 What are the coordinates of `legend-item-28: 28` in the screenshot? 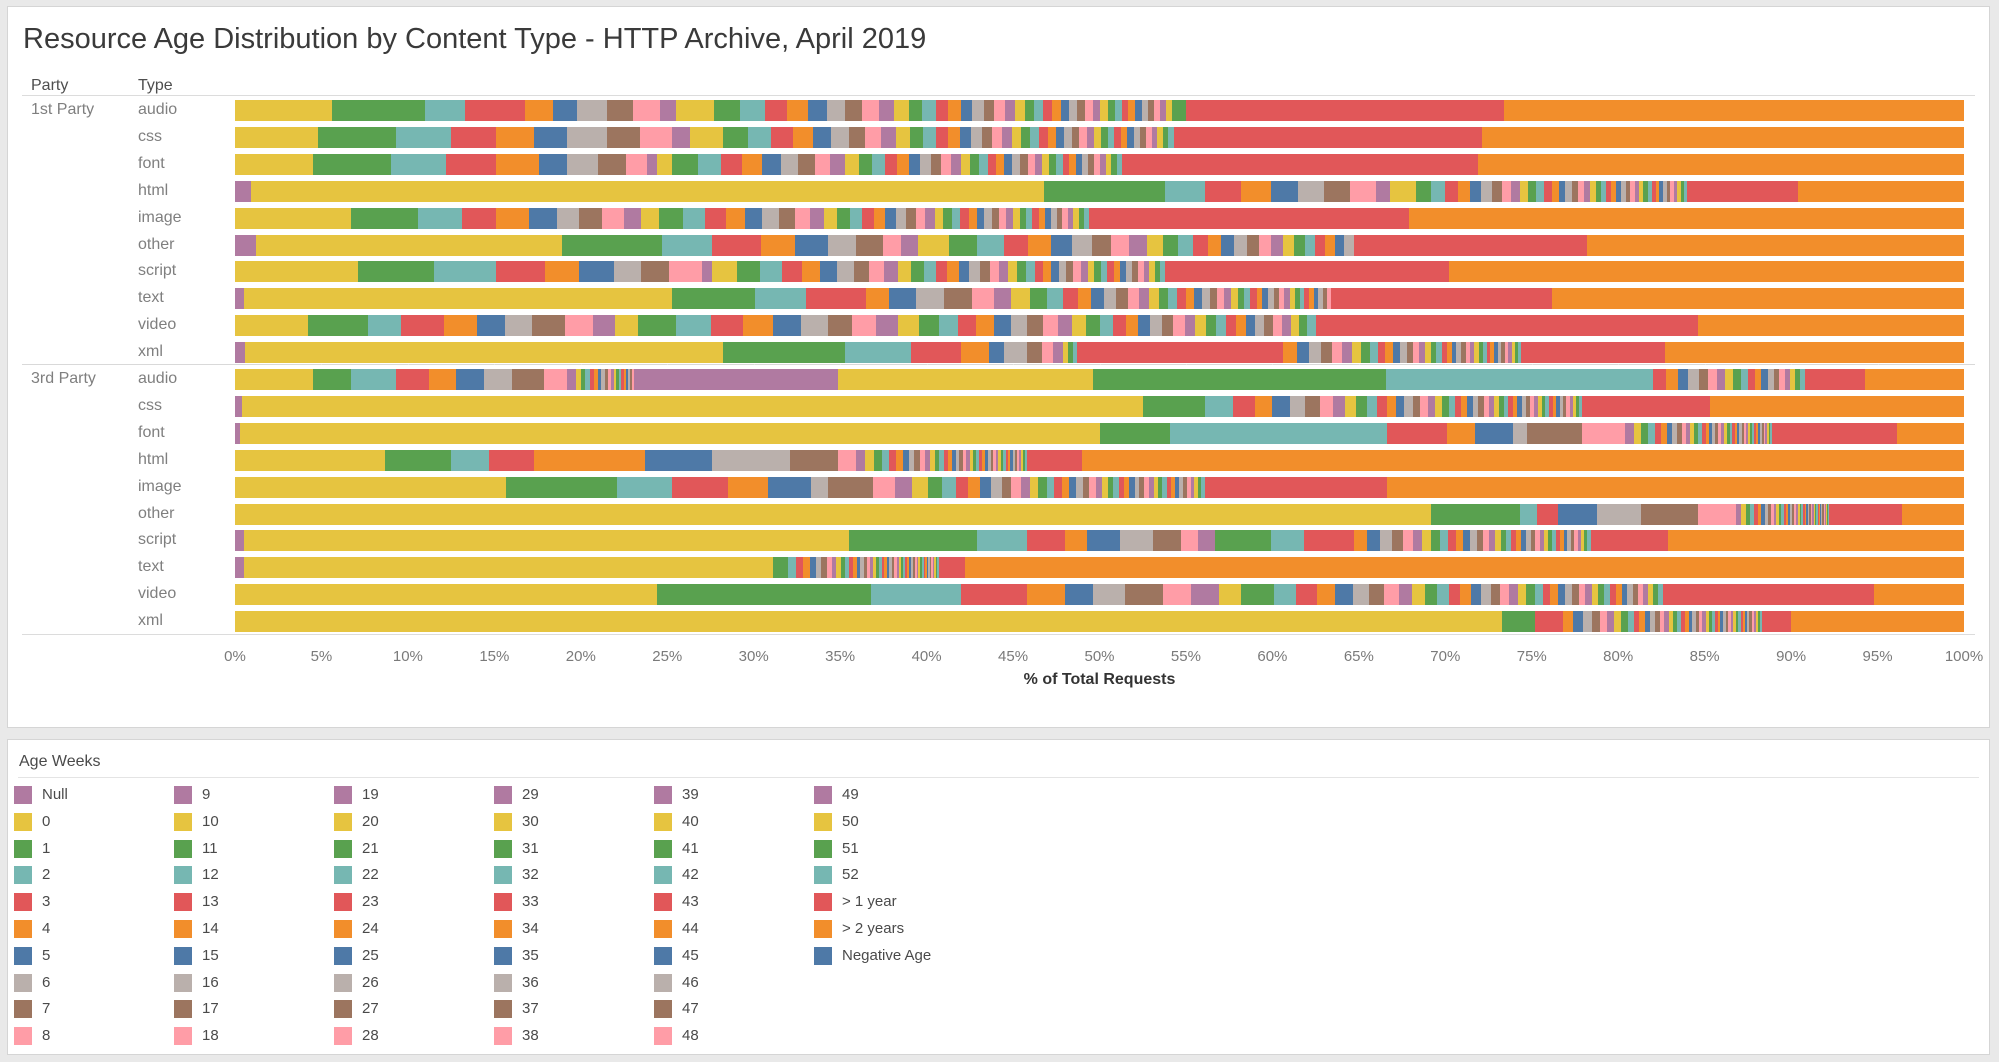 It's located at (413, 1038).